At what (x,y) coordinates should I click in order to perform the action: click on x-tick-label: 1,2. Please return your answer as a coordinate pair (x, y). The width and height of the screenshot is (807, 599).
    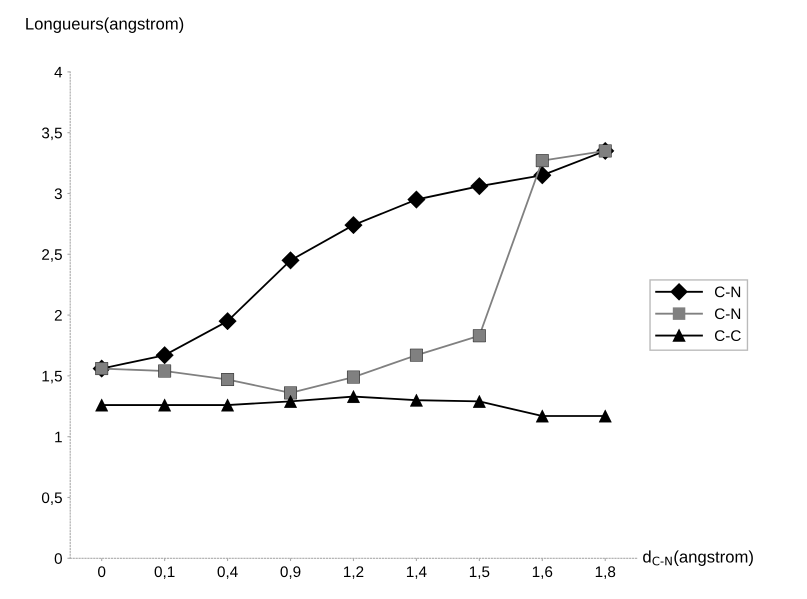
    Looking at the image, I should click on (354, 572).